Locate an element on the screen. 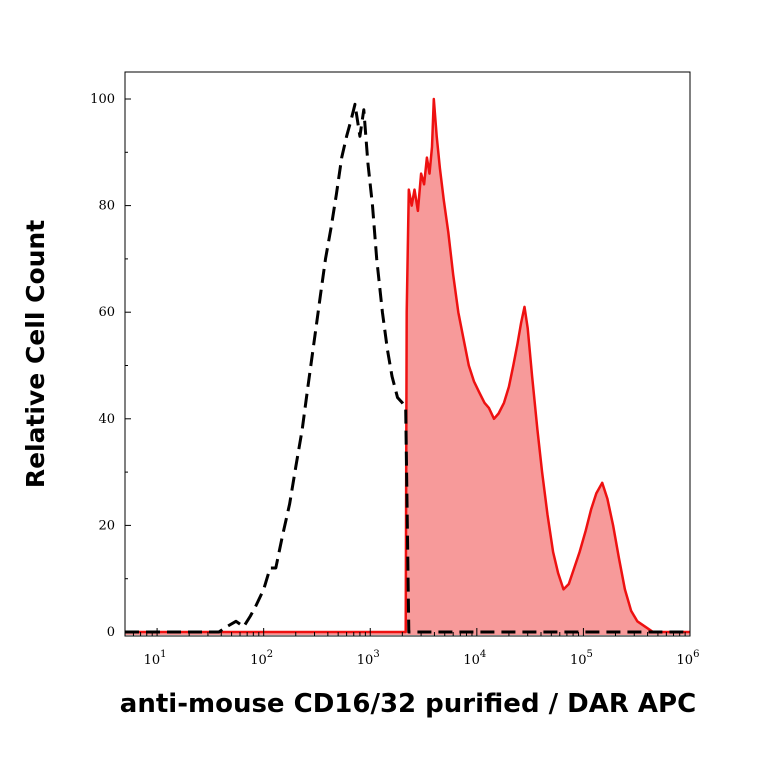 The height and width of the screenshot is (764, 764). y-tick-label: 40 is located at coordinates (106, 419).